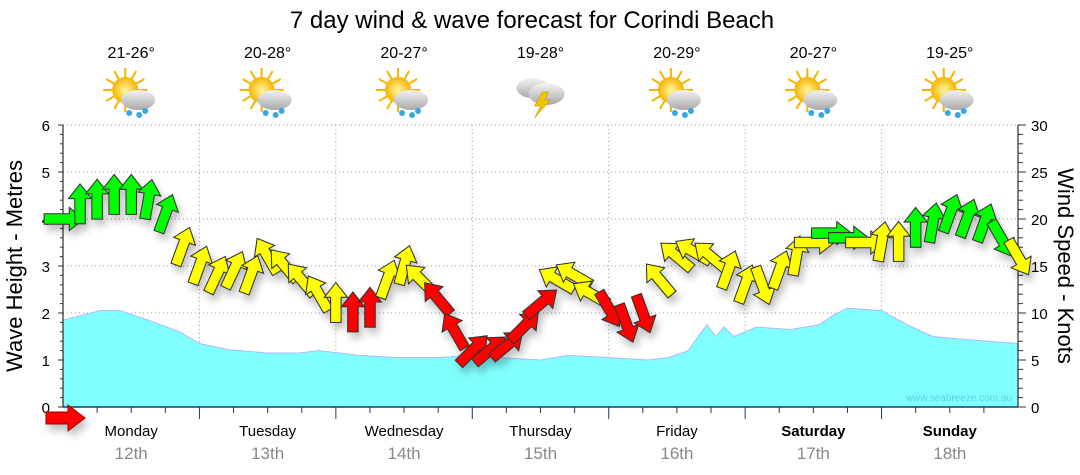 The width and height of the screenshot is (1080, 475). Describe the element at coordinates (813, 453) in the screenshot. I see `day-date: 17th` at that location.